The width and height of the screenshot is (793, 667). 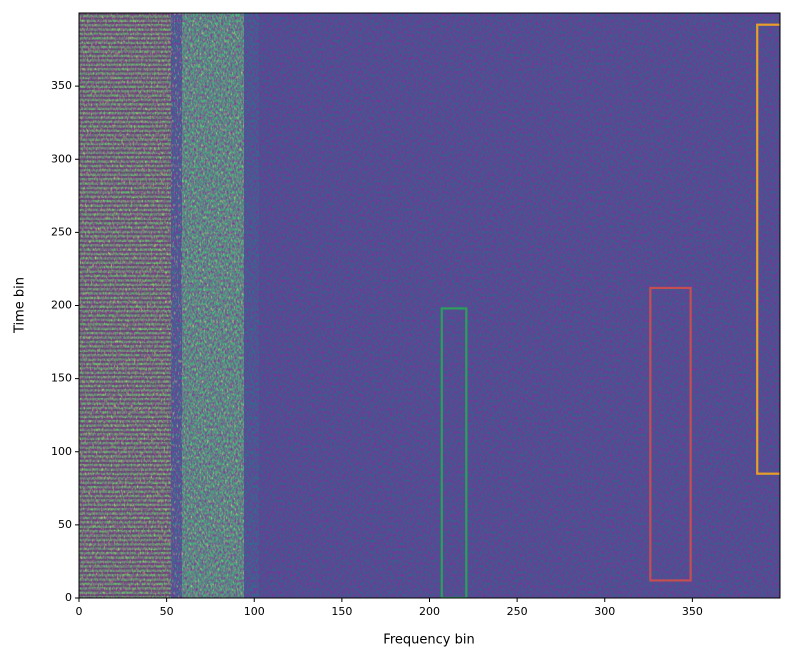 I want to click on y-tick-label: 100, so click(x=61, y=451).